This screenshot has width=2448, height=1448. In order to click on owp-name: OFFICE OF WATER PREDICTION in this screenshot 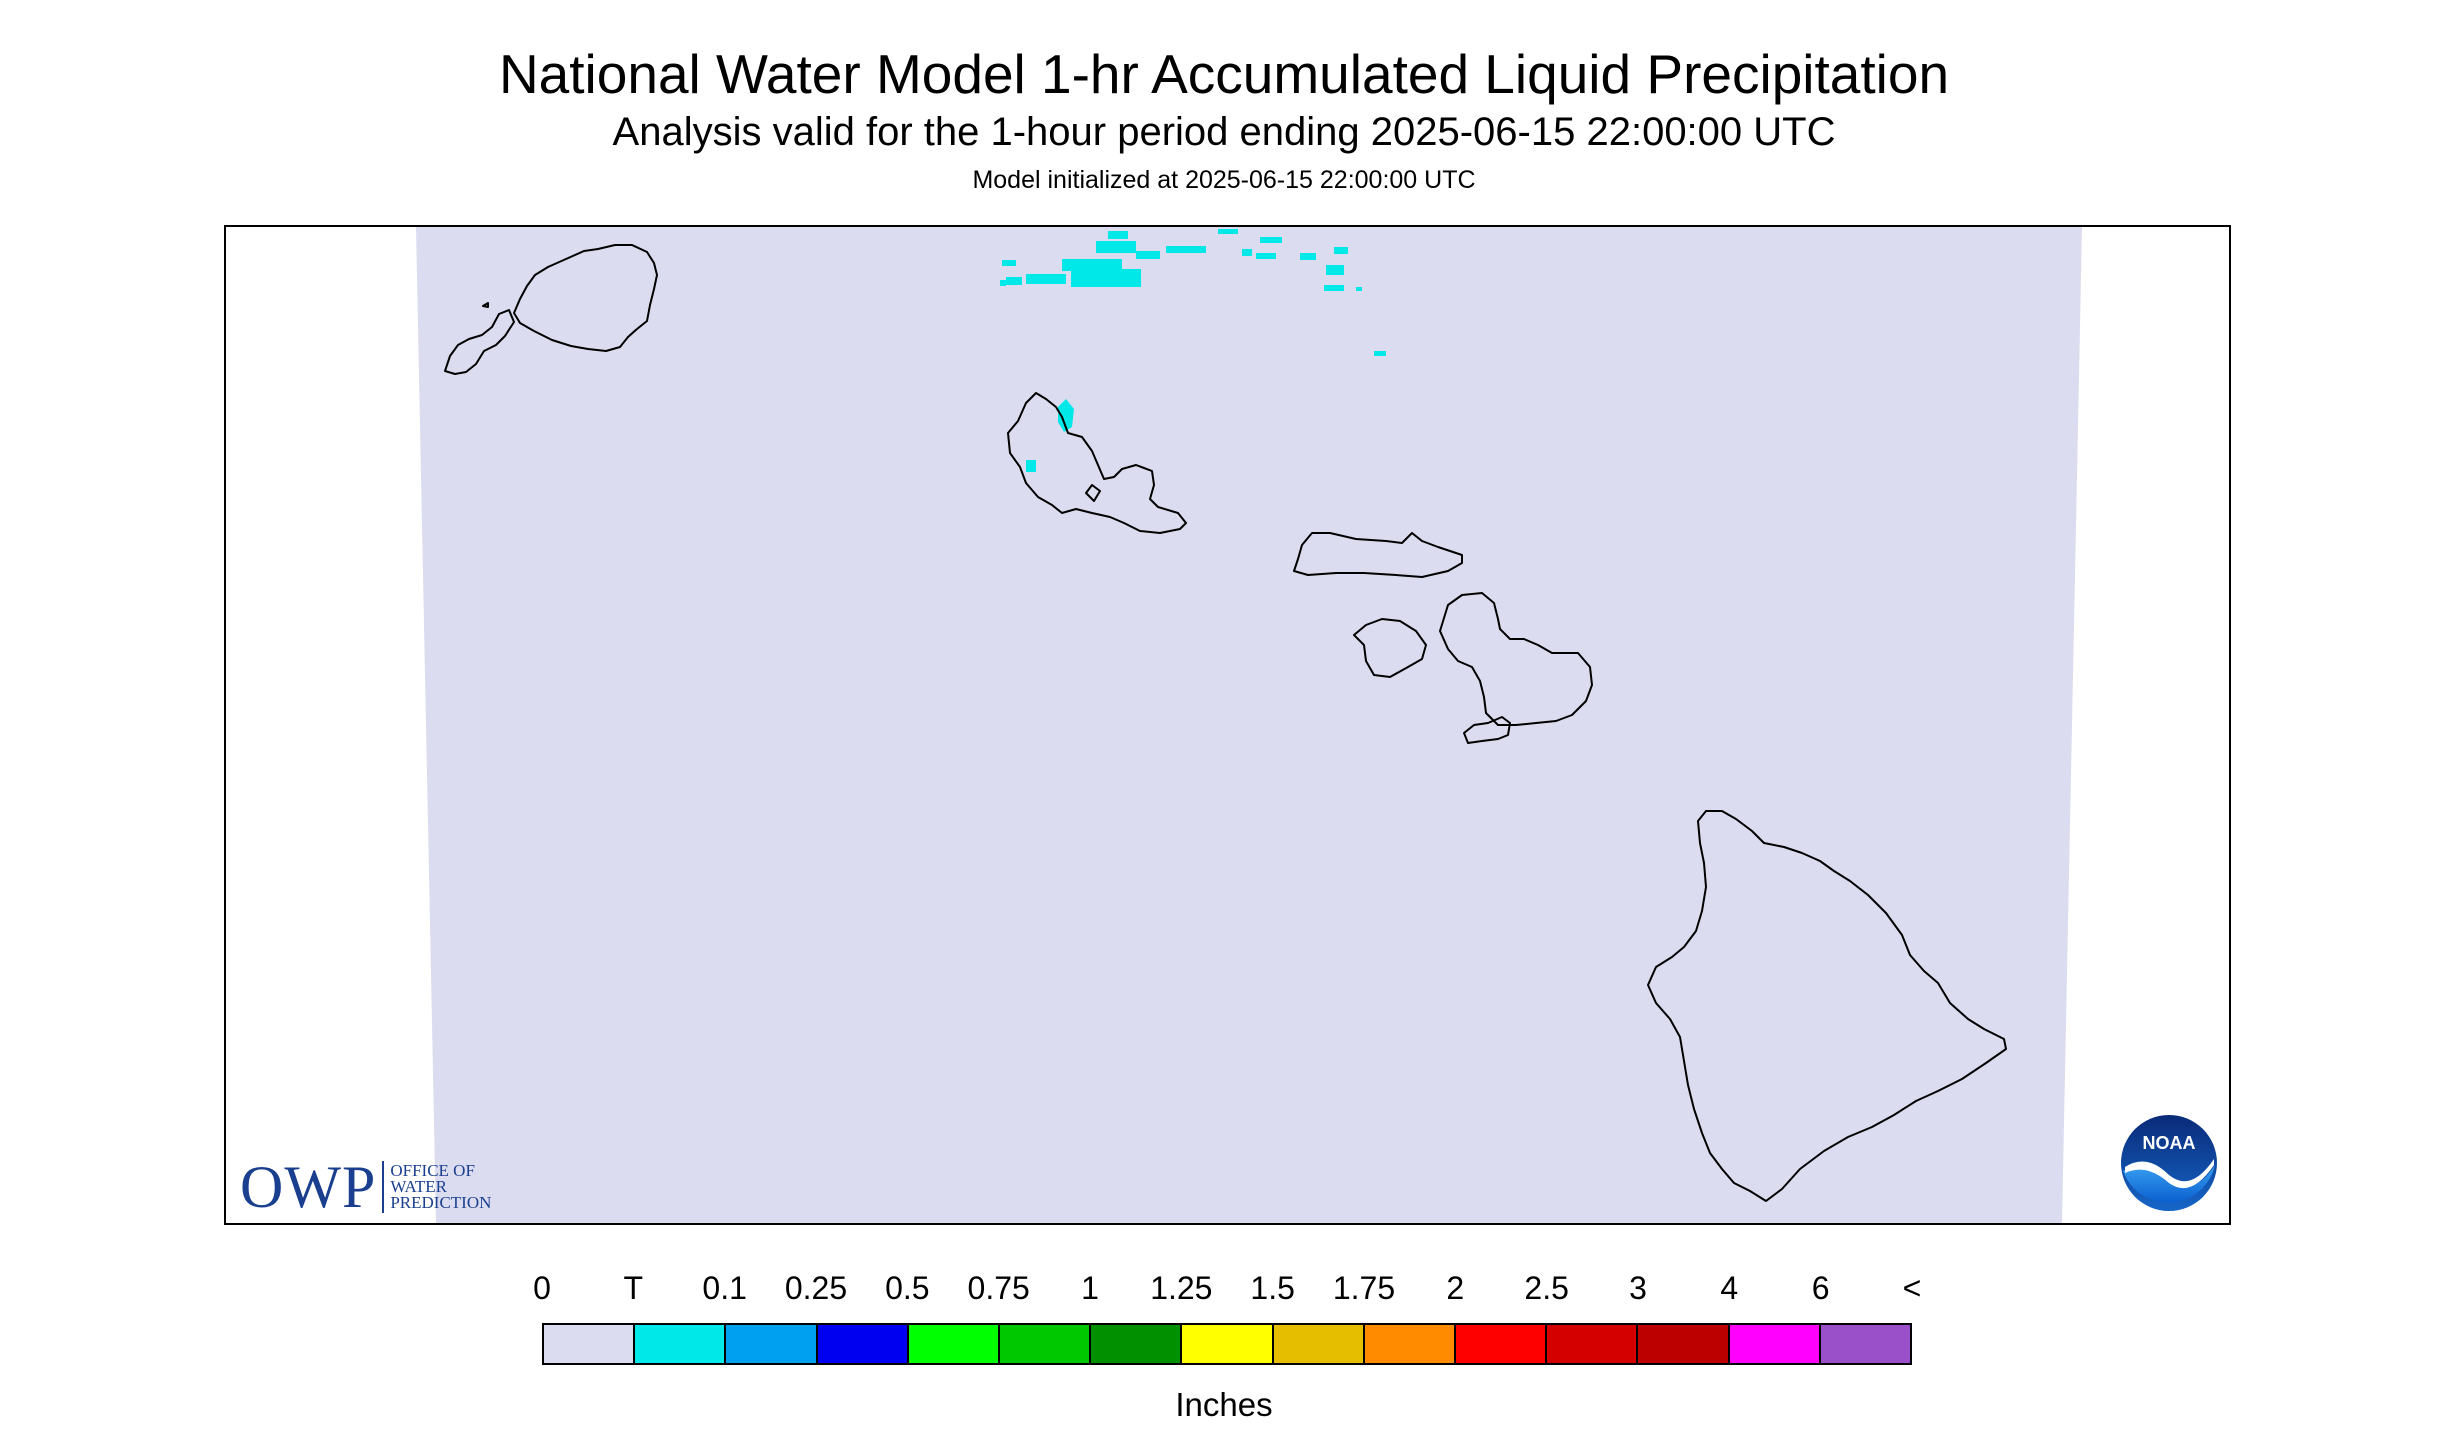, I will do `click(441, 1186)`.